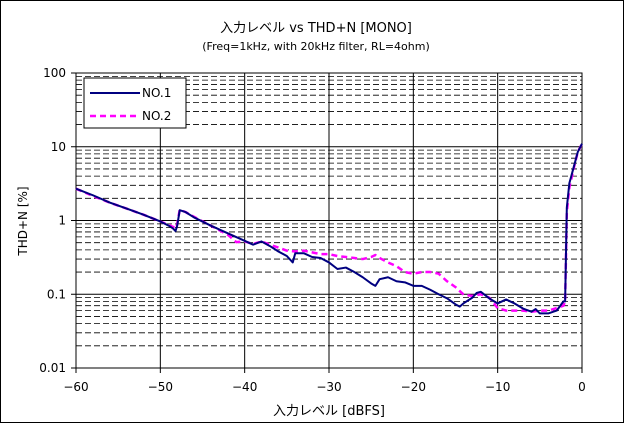 This screenshot has height=427, width=624. Describe the element at coordinates (160, 387) in the screenshot. I see `x-tick-label: −50` at that location.